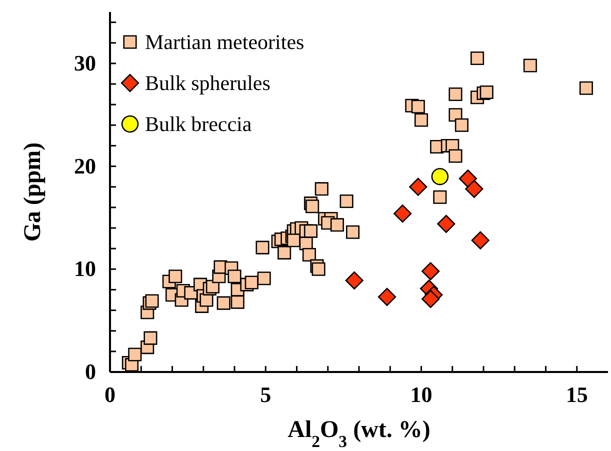  What do you see at coordinates (359, 433) in the screenshot?
I see `x-axis-title: Al$_{2}$O$_{3}$ (wt. %)` at bounding box center [359, 433].